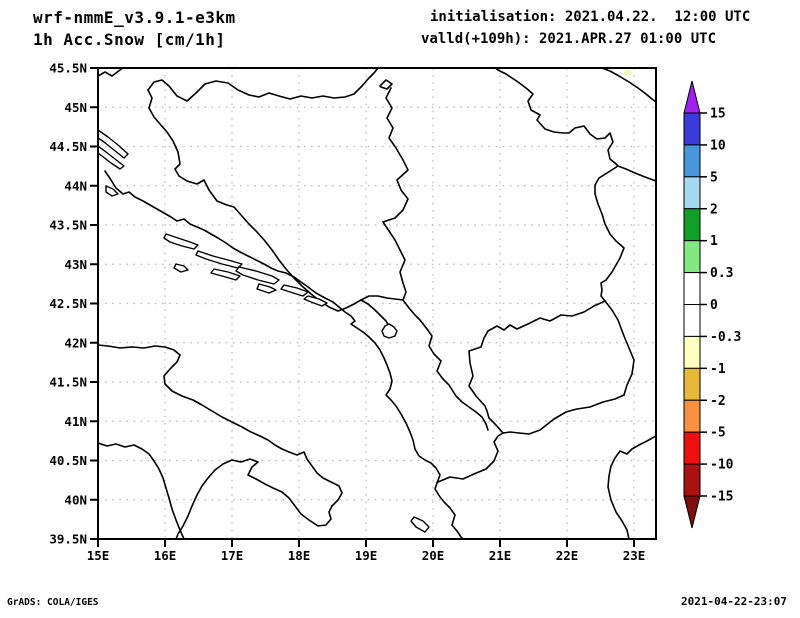 The height and width of the screenshot is (618, 800). Describe the element at coordinates (129, 39) in the screenshot. I see `product-title: 1h Acc.Snow [cm/1h]` at that location.